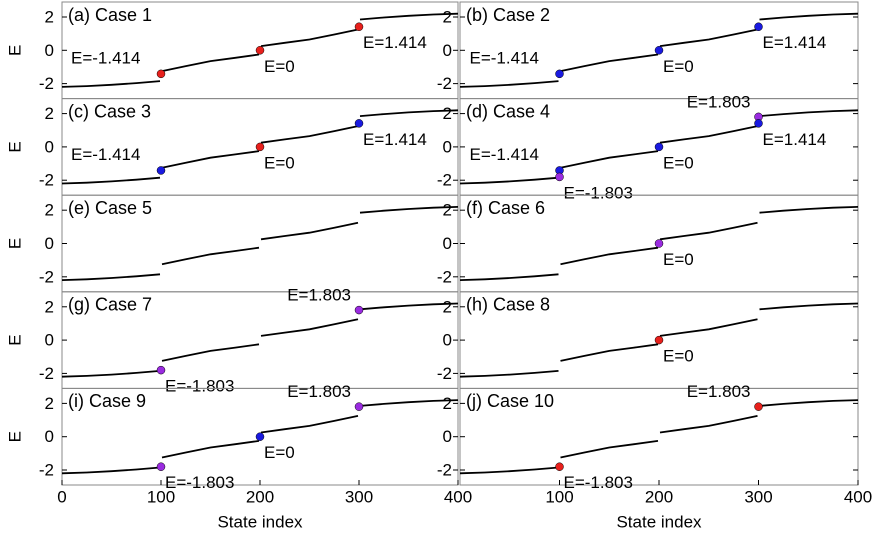 The height and width of the screenshot is (533, 880). What do you see at coordinates (107, 401) in the screenshot?
I see `panel-title: (i) Case 9` at bounding box center [107, 401].